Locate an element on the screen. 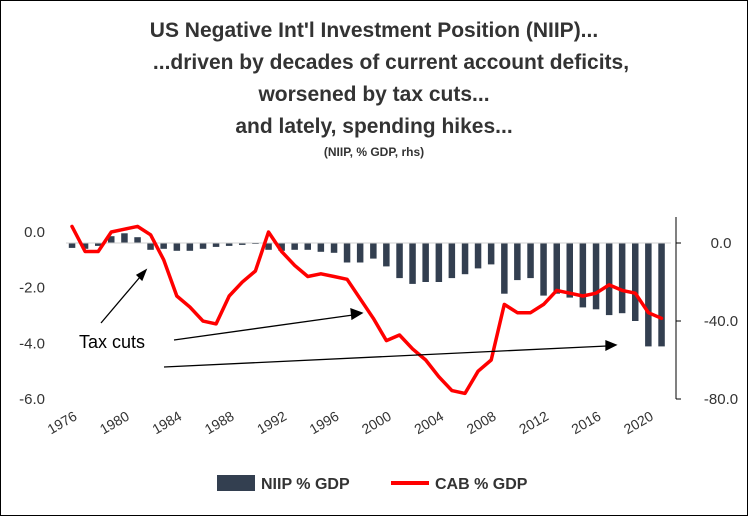 The image size is (748, 516). x-tick-label: 2012 is located at coordinates (533, 423).